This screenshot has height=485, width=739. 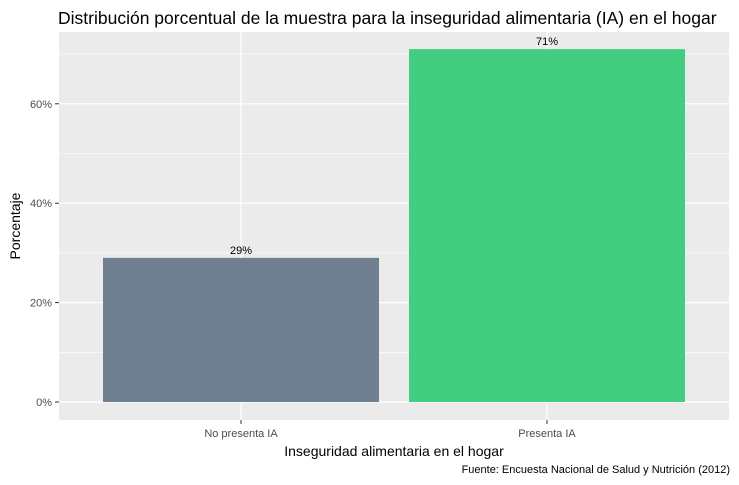 I want to click on data-label: 71%, so click(x=547, y=42).